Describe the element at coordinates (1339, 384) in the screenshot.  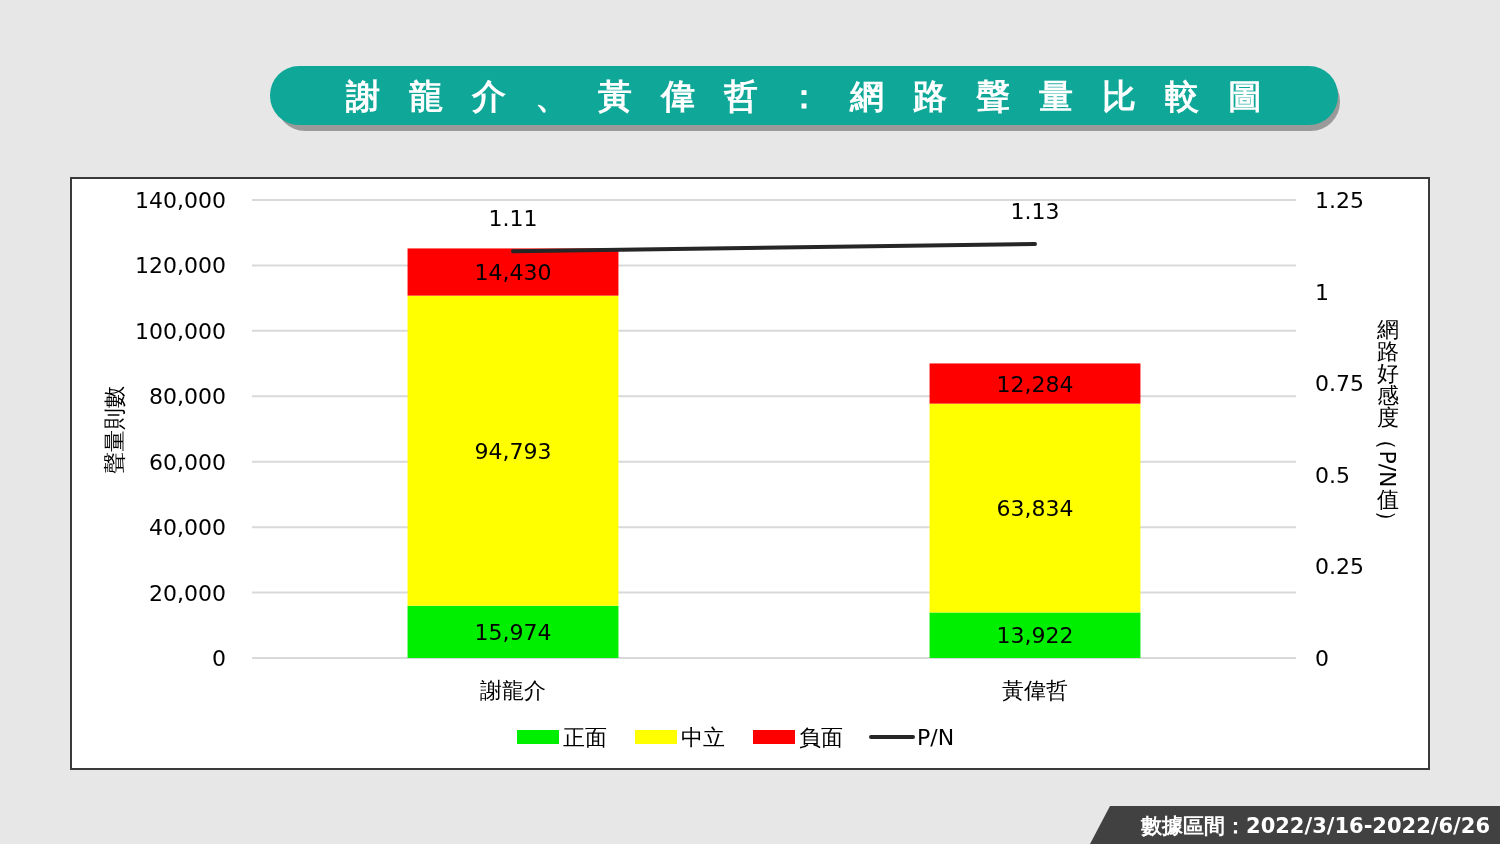
I see `y2-tick-label: 0.75` at that location.